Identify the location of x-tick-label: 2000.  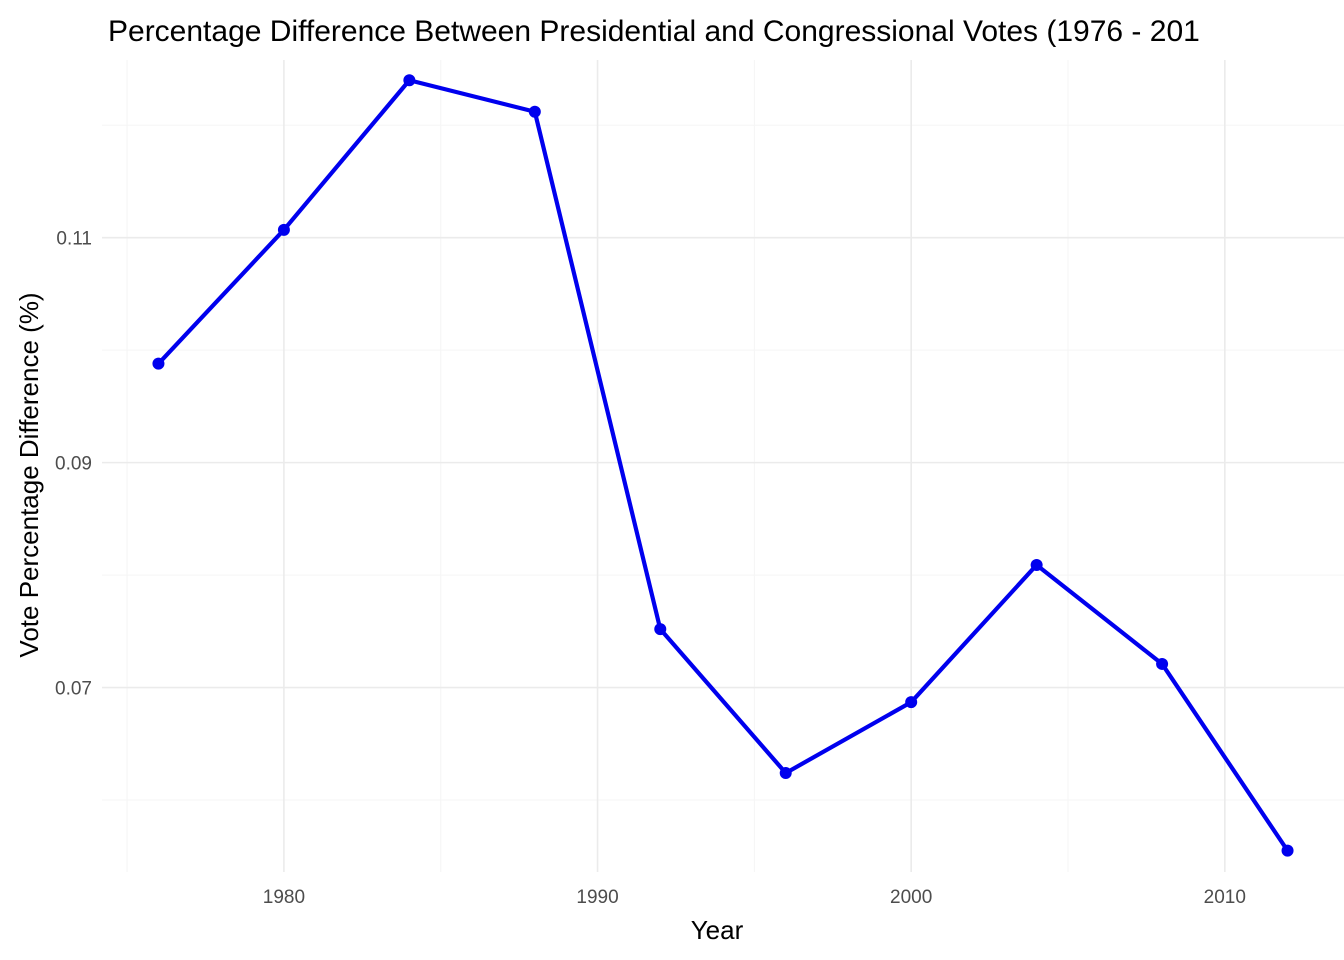
(911, 897).